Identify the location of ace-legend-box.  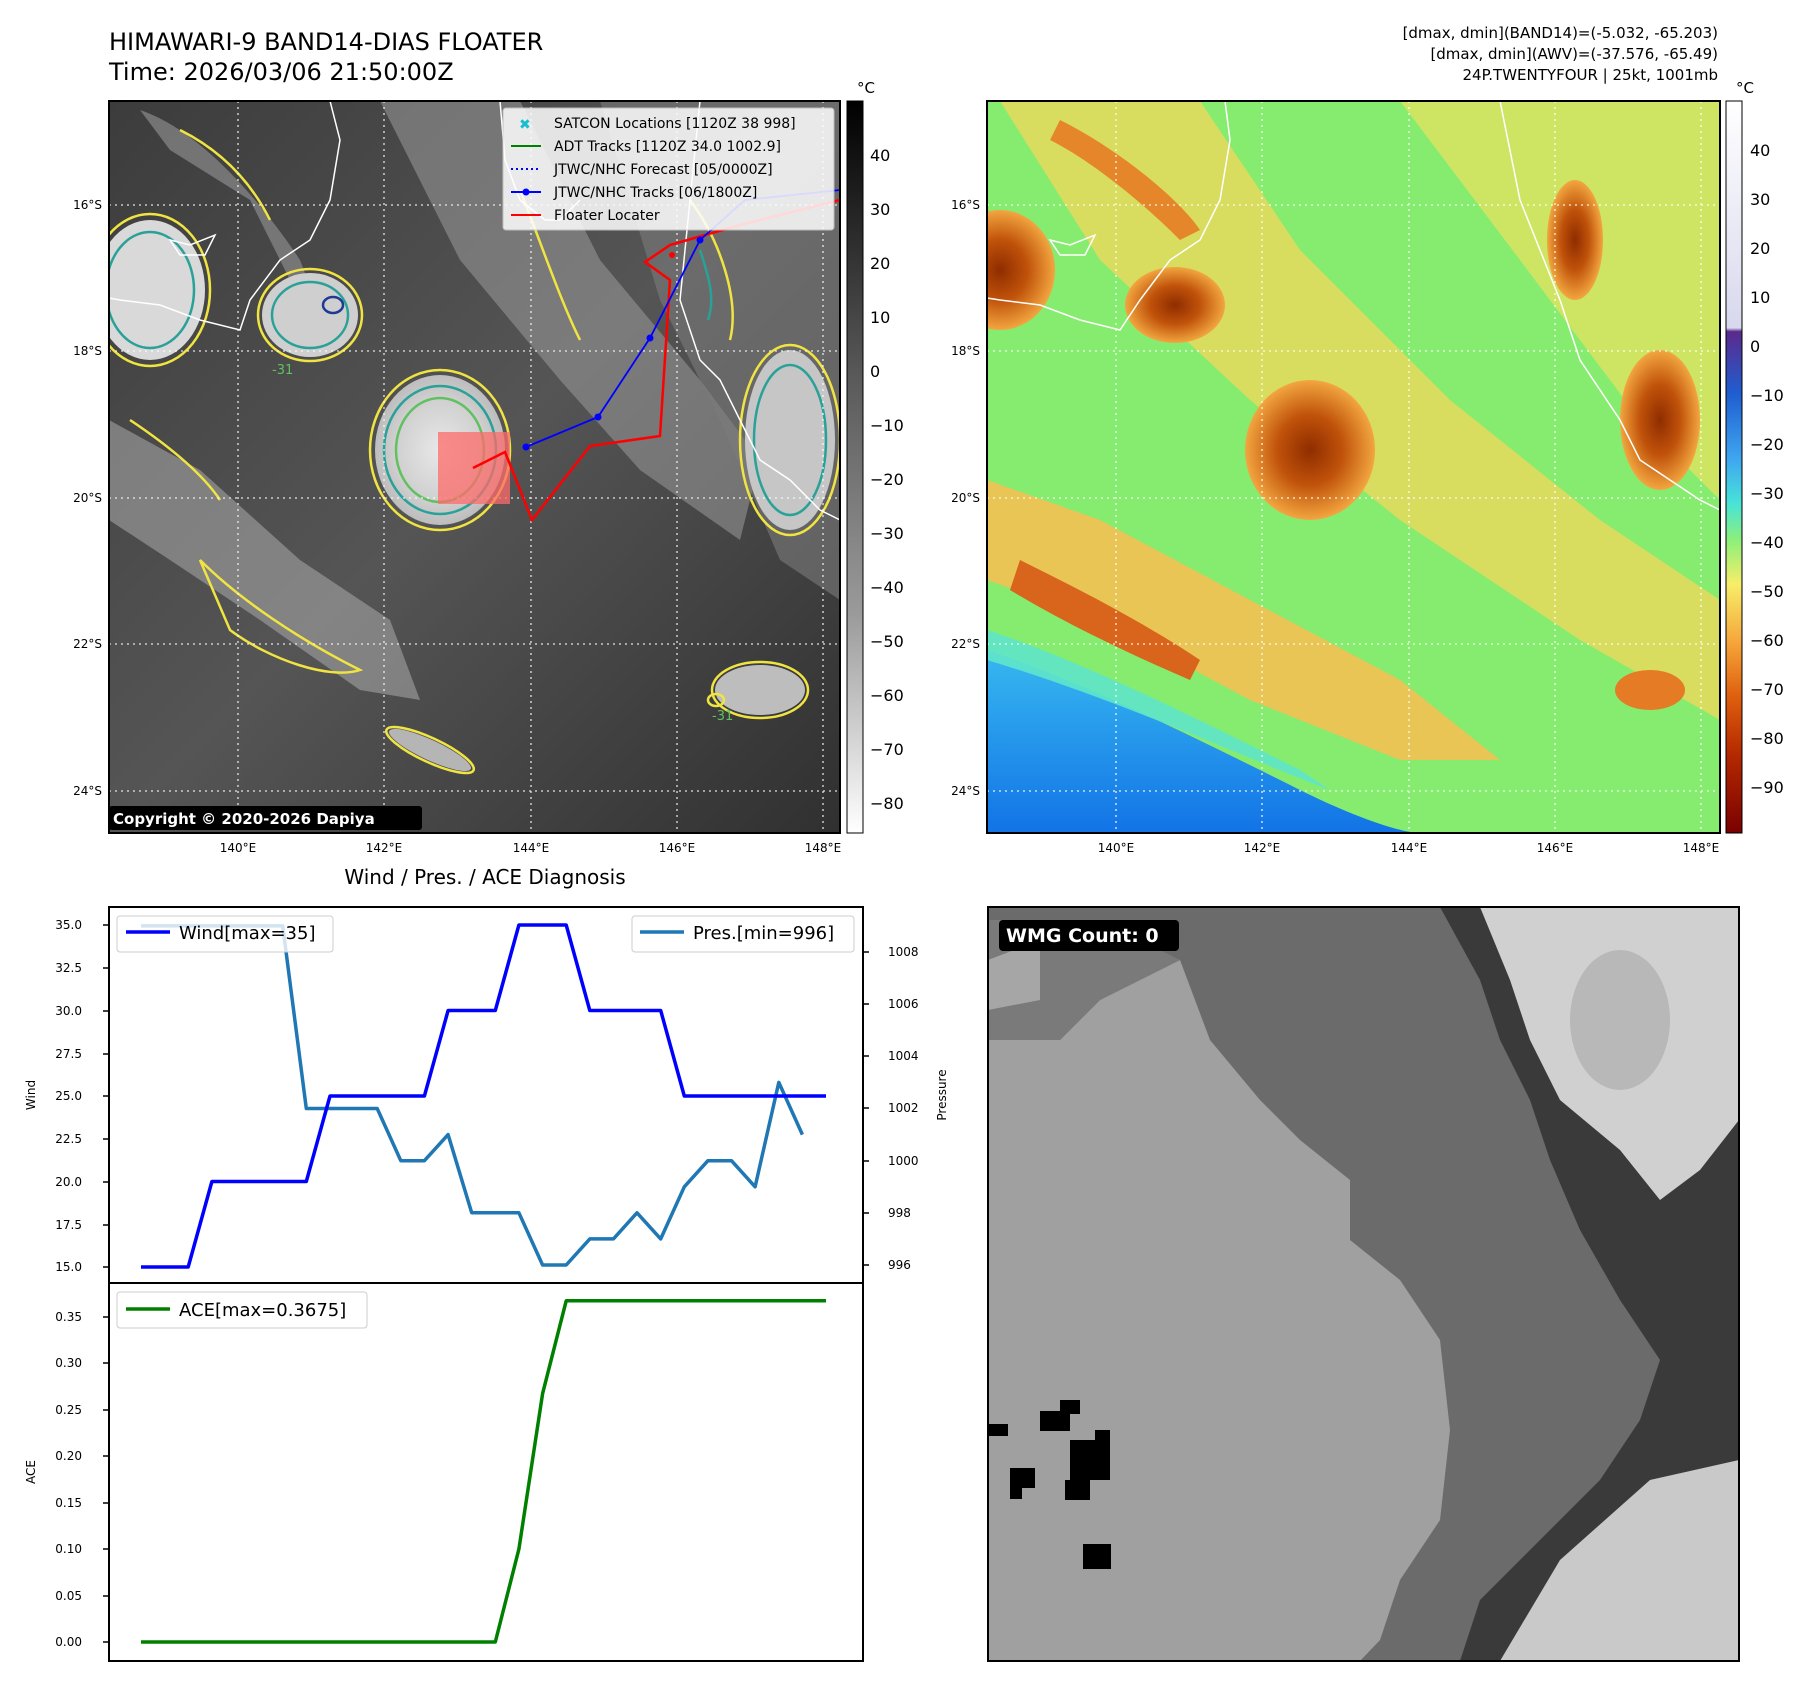
(242, 1310).